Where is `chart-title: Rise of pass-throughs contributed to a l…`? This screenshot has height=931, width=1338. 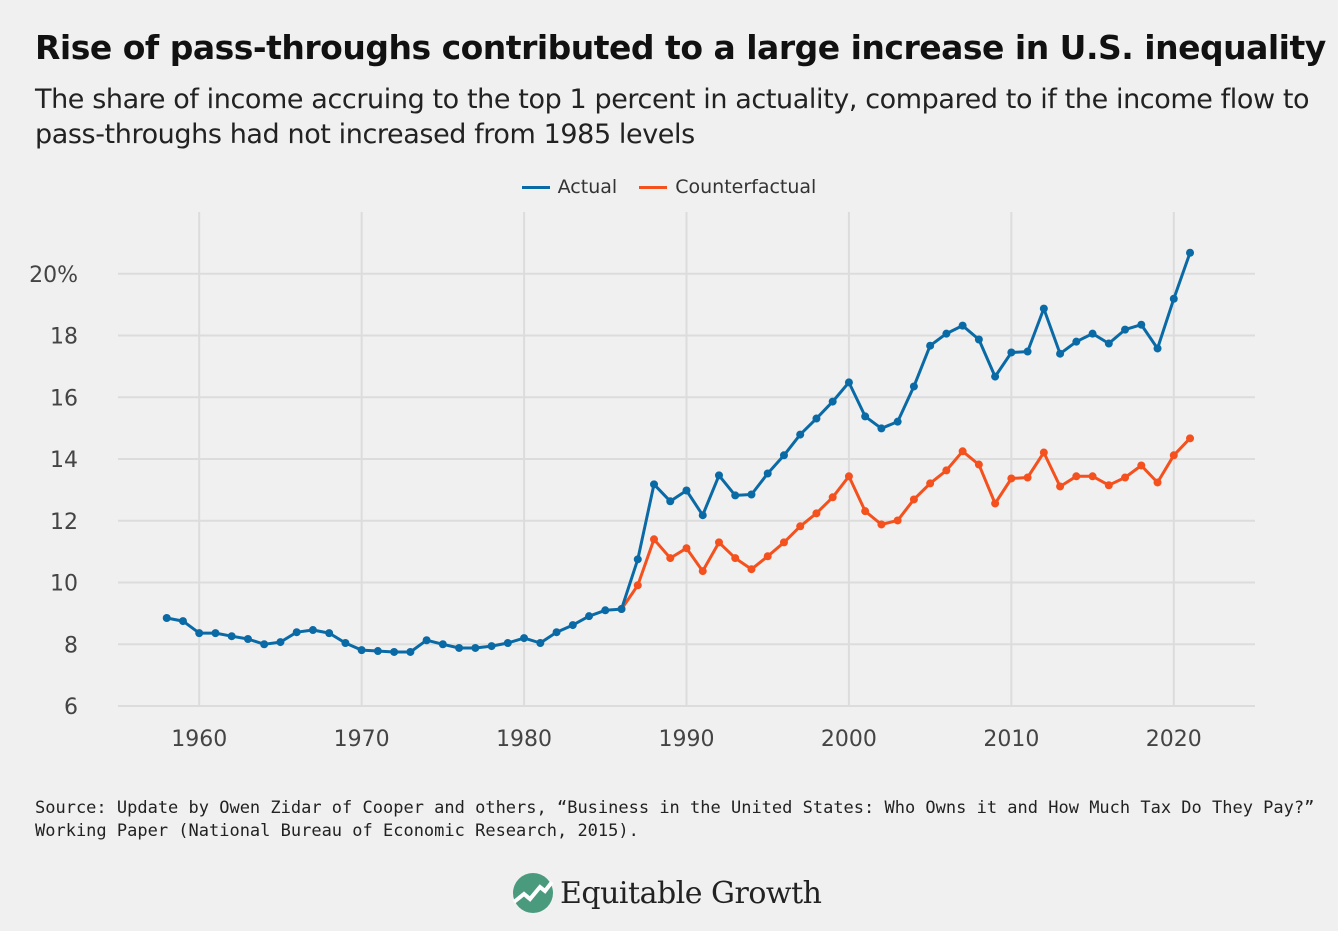
chart-title: Rise of pass-throughs contributed to a l… is located at coordinates (680, 47).